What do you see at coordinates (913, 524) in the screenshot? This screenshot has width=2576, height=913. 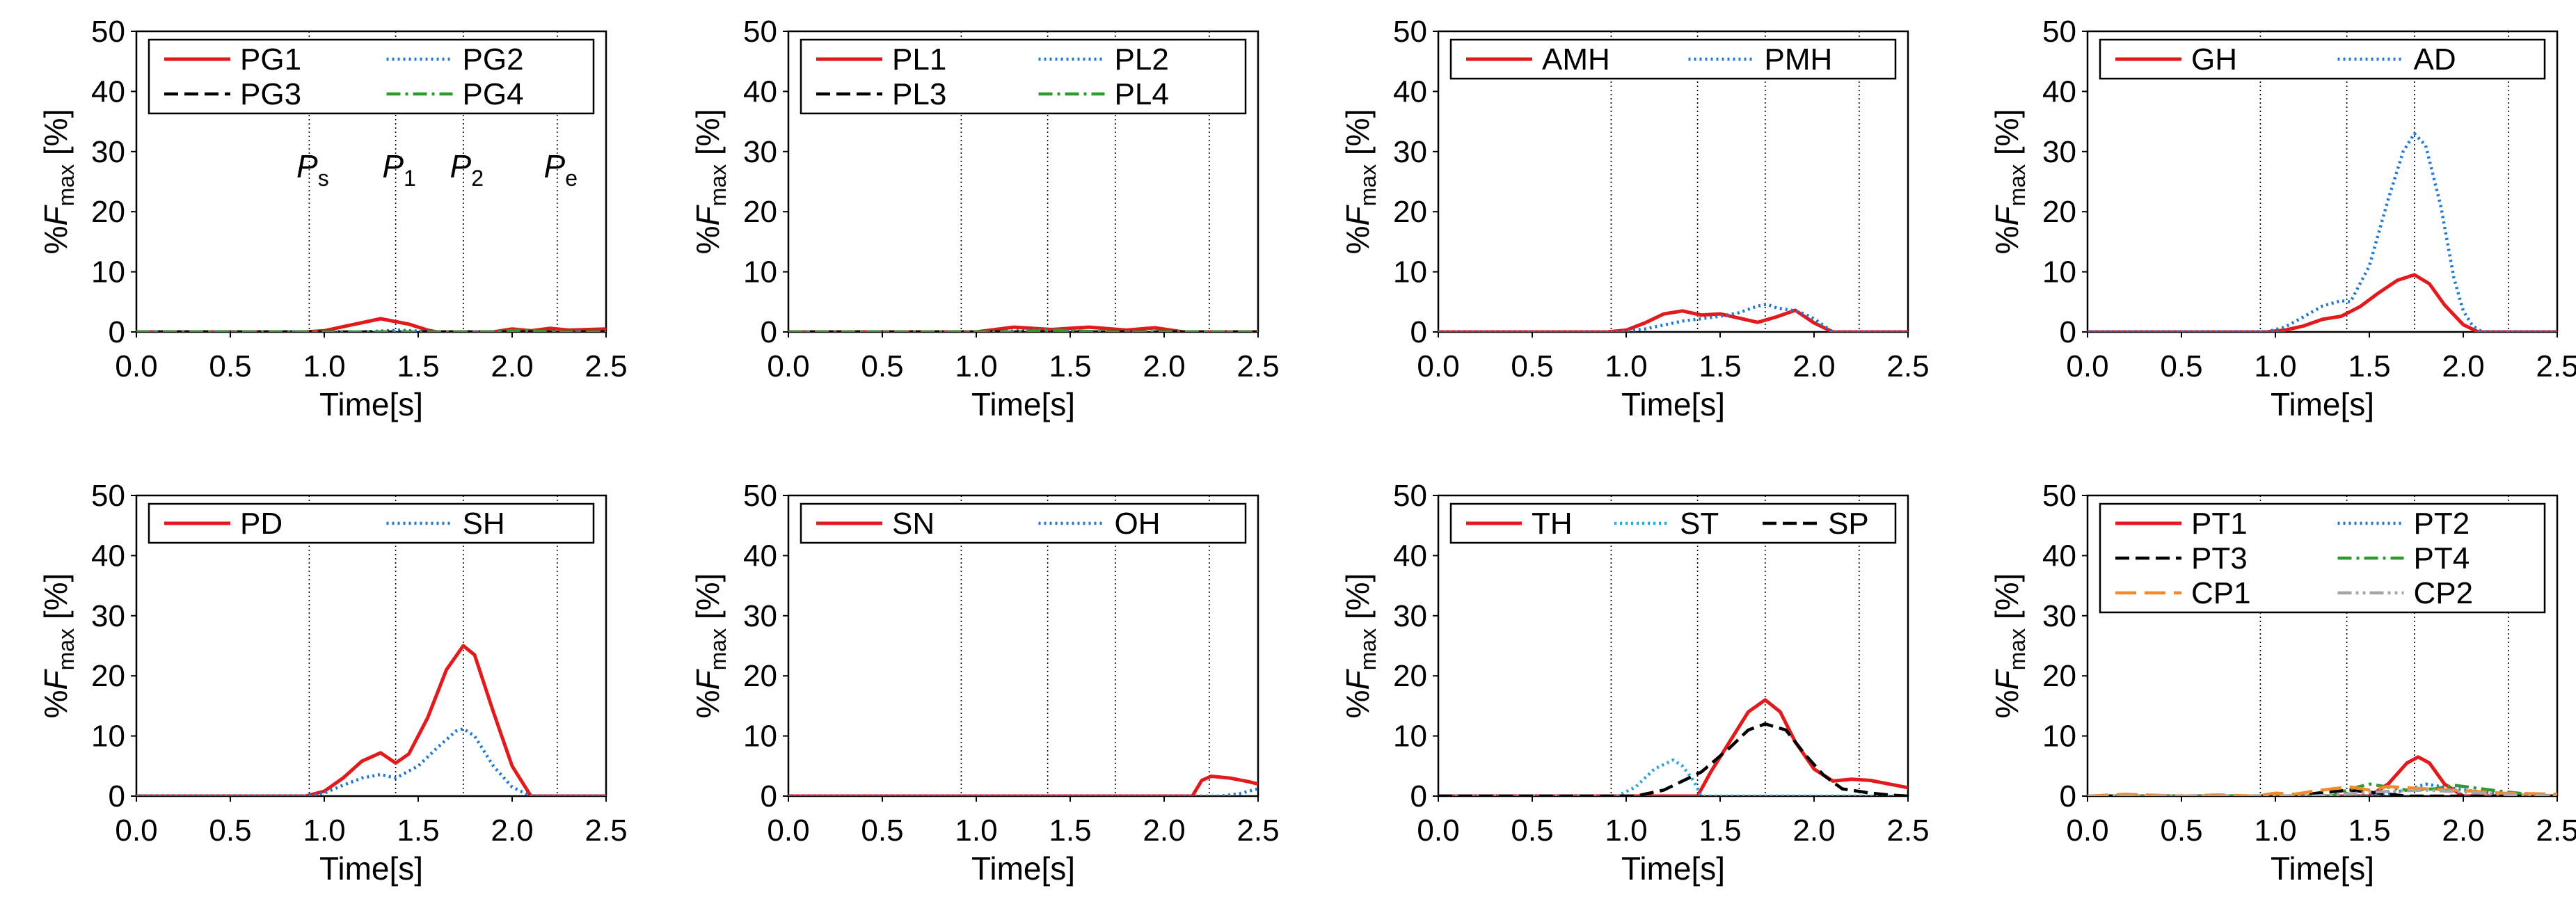 I see `legend-label-sn: SN` at bounding box center [913, 524].